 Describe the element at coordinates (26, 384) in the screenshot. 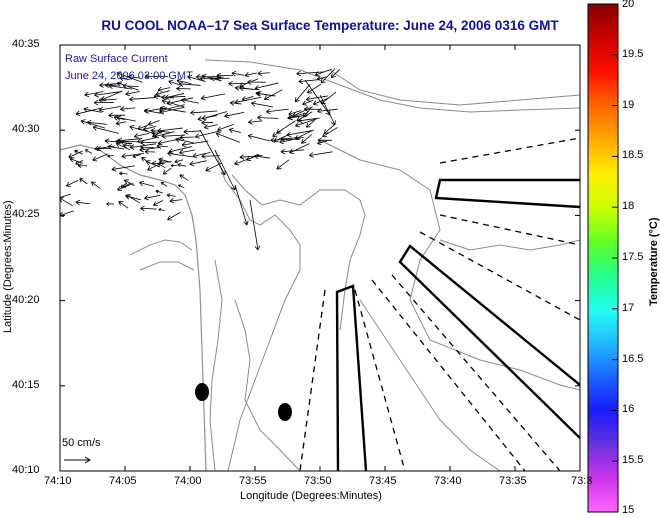

I see `y-tick-label: 40:15` at that location.